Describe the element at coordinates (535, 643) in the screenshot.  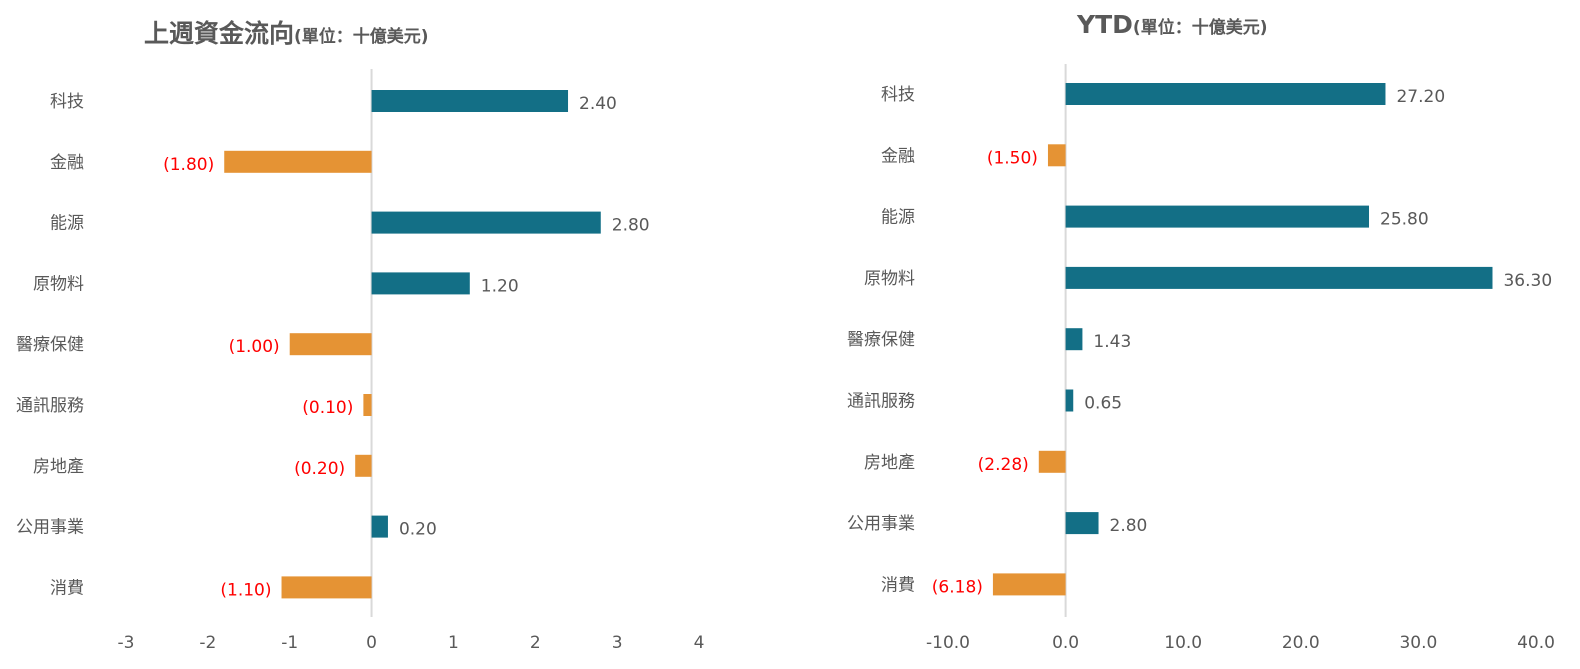
I see `x-tick-label: 2` at that location.